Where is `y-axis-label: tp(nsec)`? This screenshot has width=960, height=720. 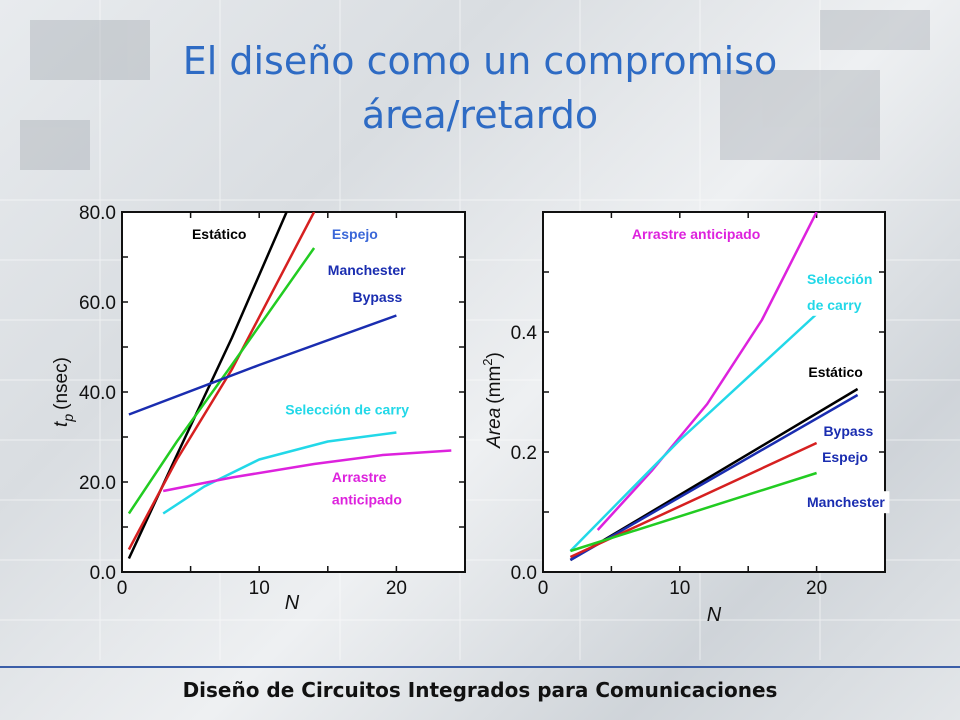 y-axis-label: tp(nsec) is located at coordinates (63, 392).